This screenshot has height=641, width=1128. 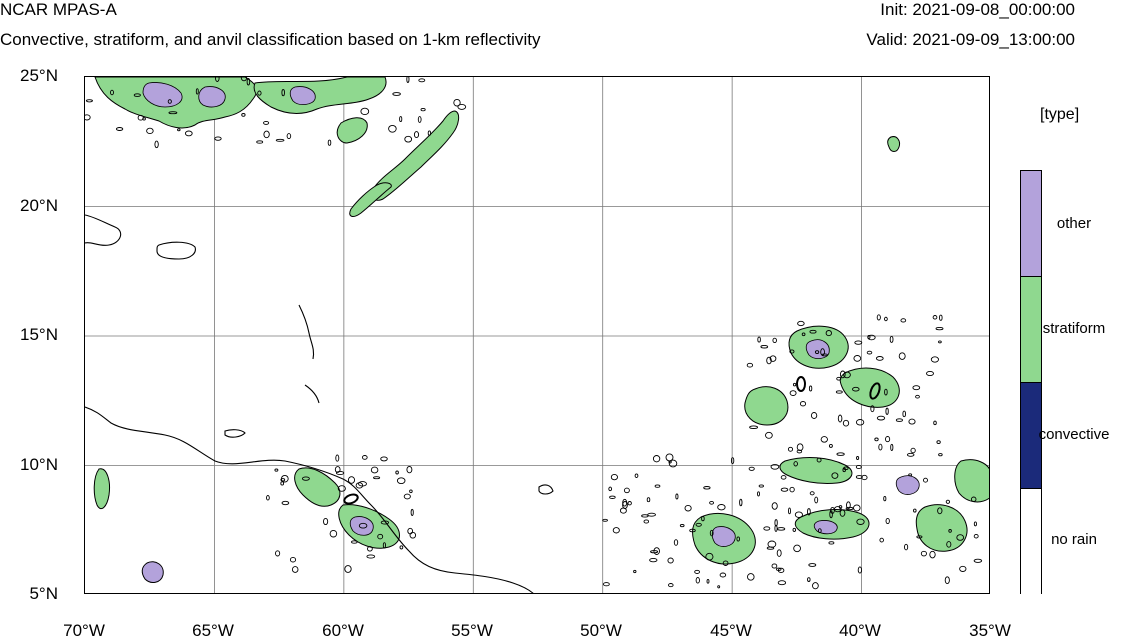 I want to click on colorbar-swatch-stratiform, so click(x=1031, y=330).